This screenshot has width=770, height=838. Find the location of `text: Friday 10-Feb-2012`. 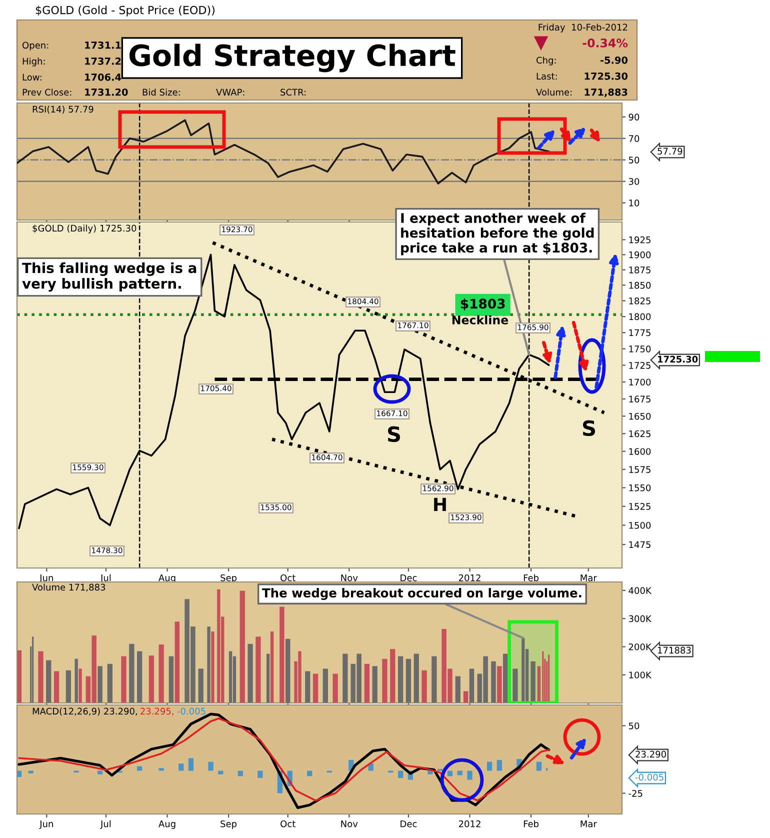

text: Friday 10-Feb-2012 is located at coordinates (583, 28).